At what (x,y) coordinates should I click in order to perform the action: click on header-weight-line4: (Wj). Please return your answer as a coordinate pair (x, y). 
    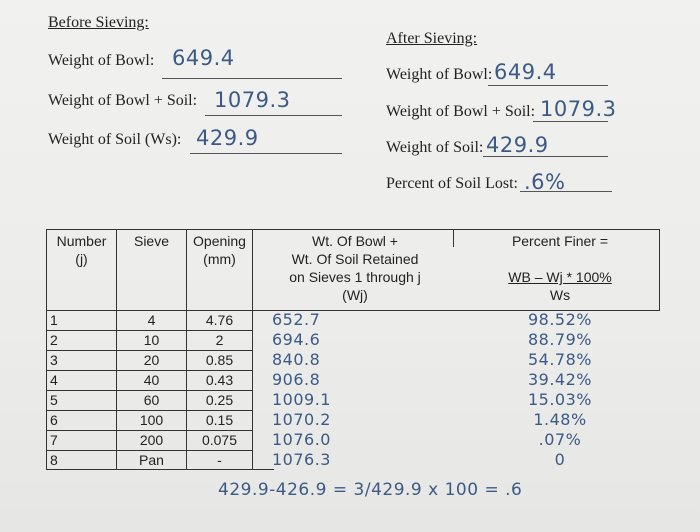
    Looking at the image, I should click on (355, 295).